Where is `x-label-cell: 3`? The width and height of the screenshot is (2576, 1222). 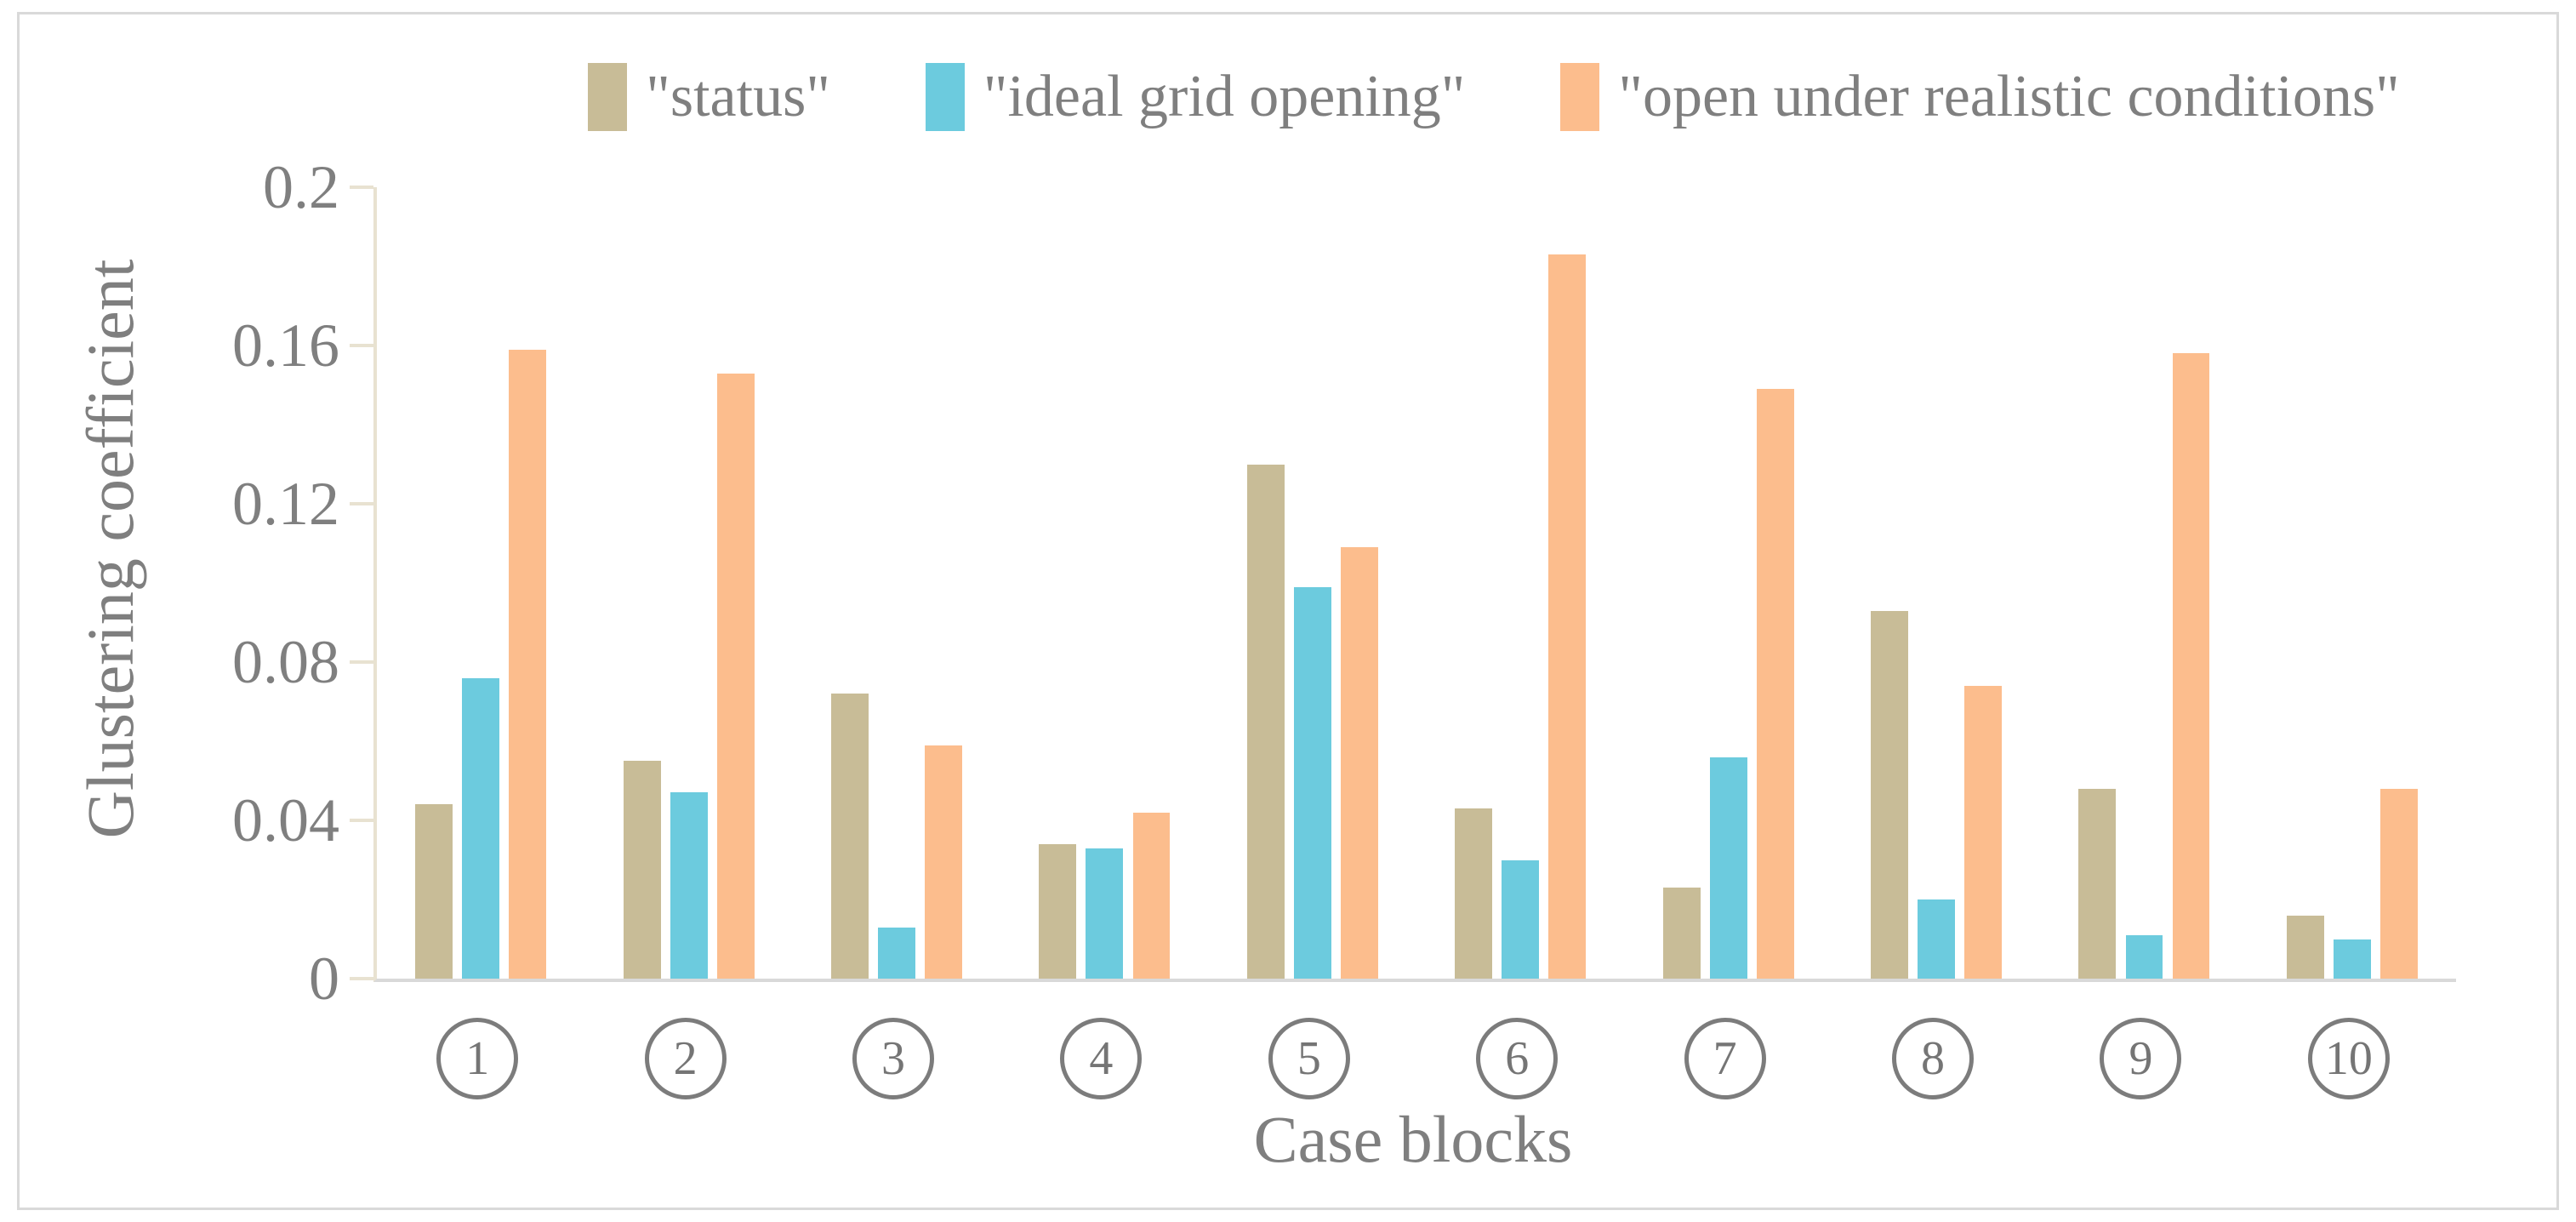 x-label-cell: 3 is located at coordinates (893, 1058).